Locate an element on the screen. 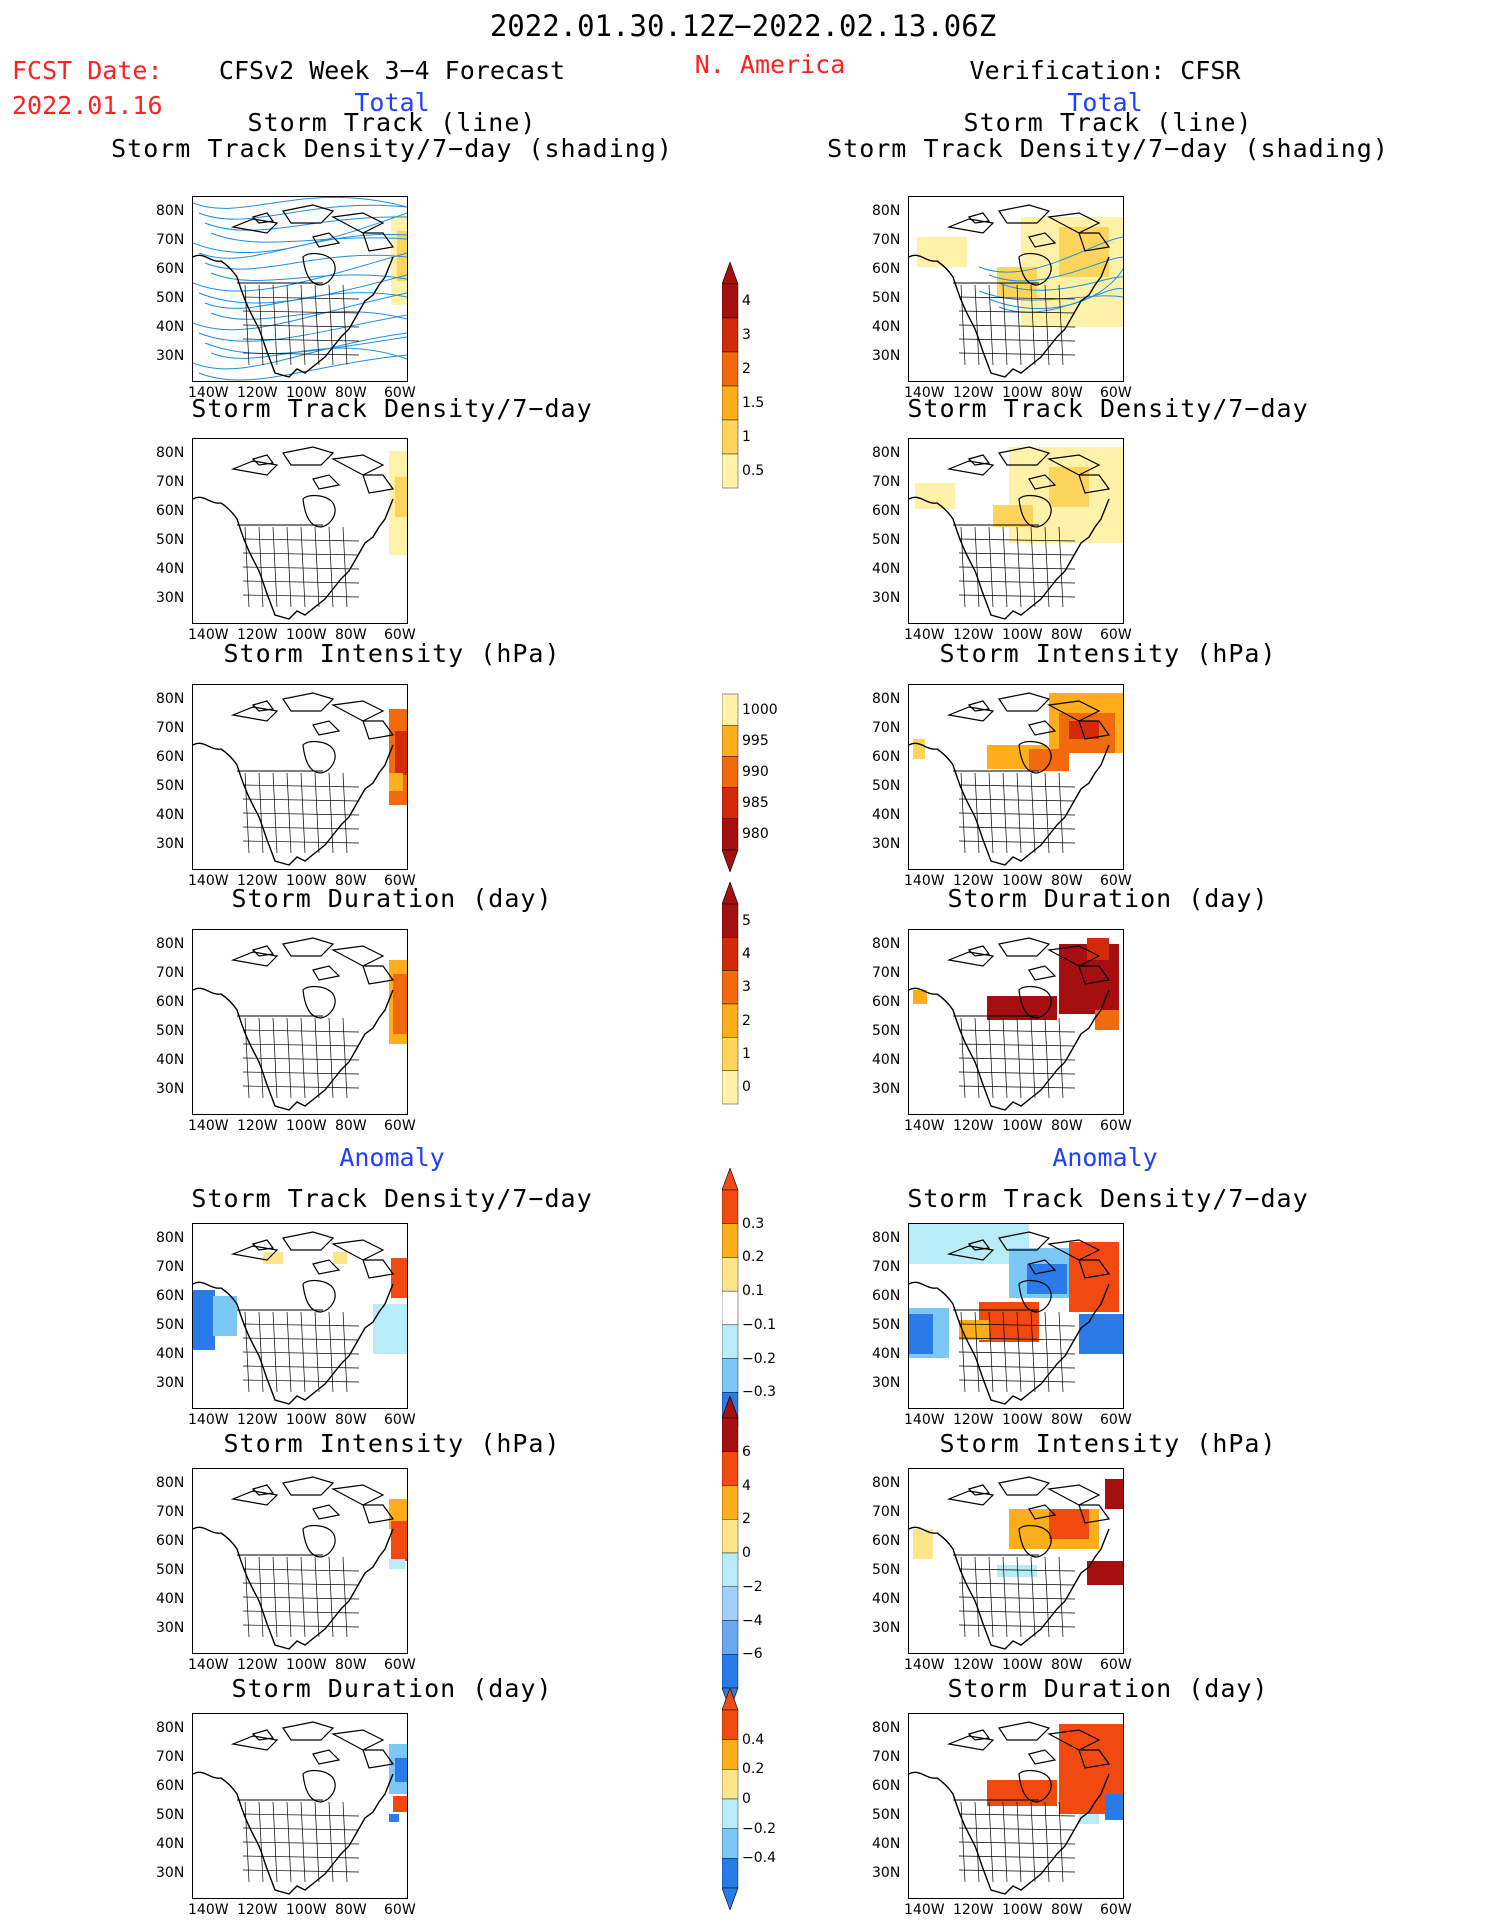 Image resolution: width=1487 pixels, height=1925 pixels. colorbar-tick-label: 1 is located at coordinates (746, 437).